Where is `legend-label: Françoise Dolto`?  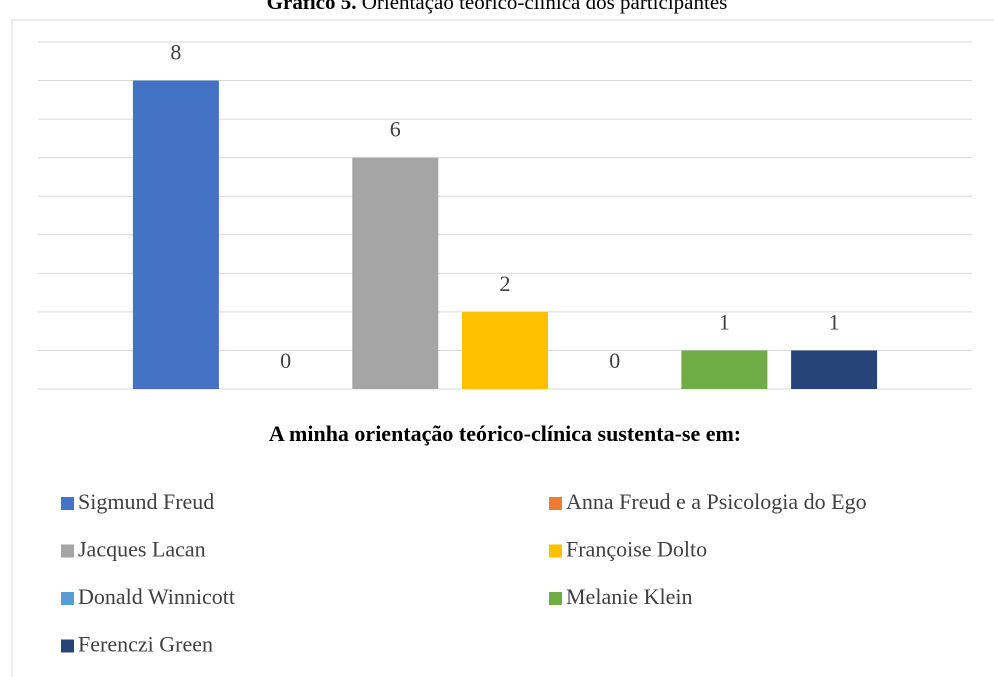
legend-label: Françoise Dolto is located at coordinates (636, 549).